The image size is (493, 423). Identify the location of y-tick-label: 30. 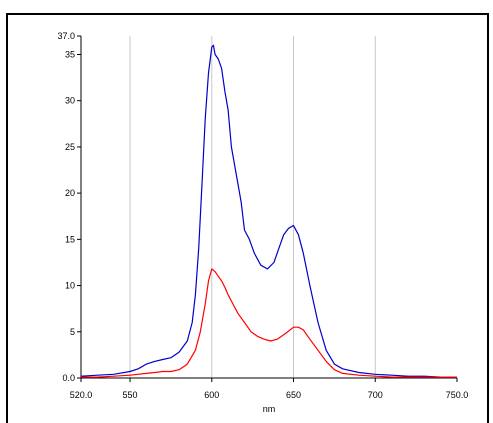
(70, 101).